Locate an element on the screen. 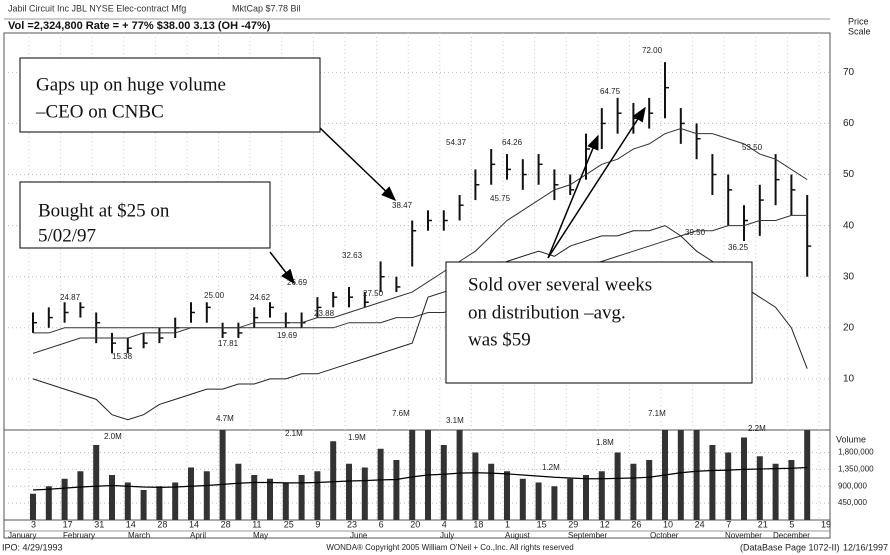  price-annotation: 36.25 is located at coordinates (738, 247).